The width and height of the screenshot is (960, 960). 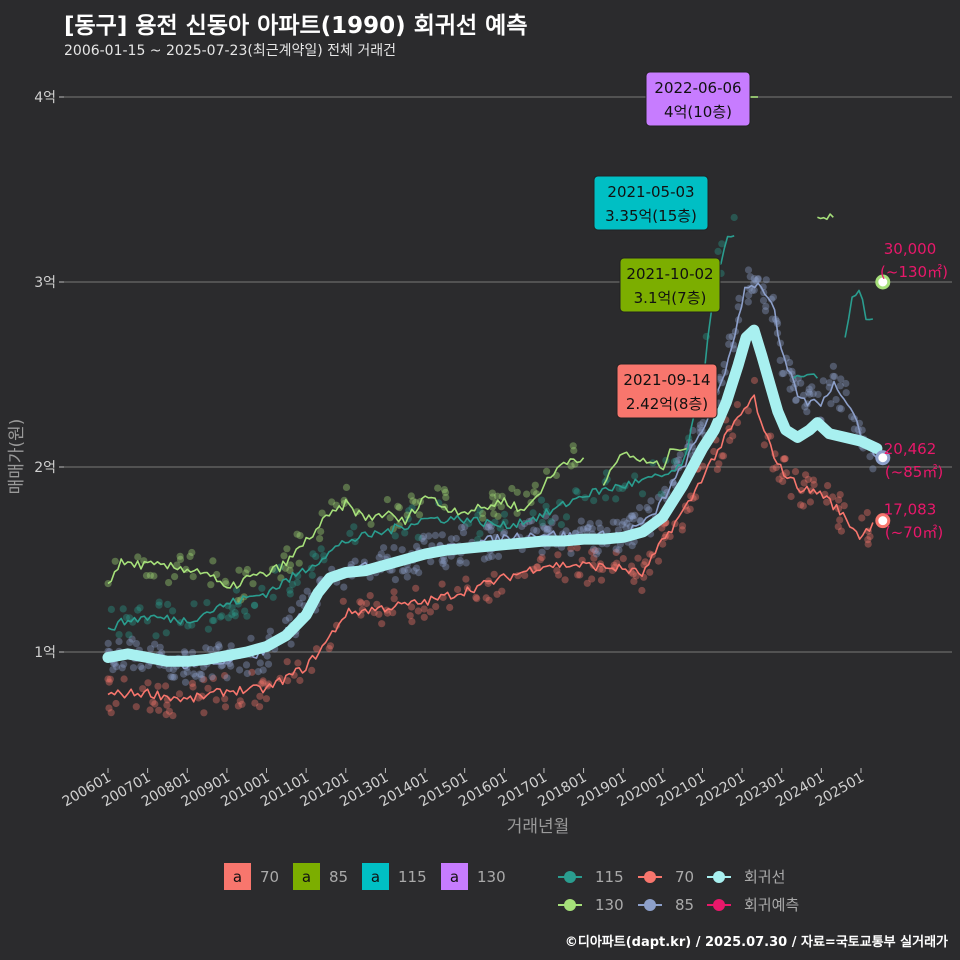 I want to click on legend-dot-key, so click(x=650, y=905).